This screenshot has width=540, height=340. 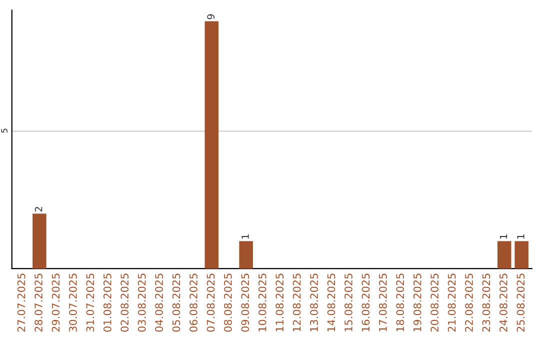 What do you see at coordinates (366, 303) in the screenshot?
I see `x-tick-label: 16.08.2025` at bounding box center [366, 303].